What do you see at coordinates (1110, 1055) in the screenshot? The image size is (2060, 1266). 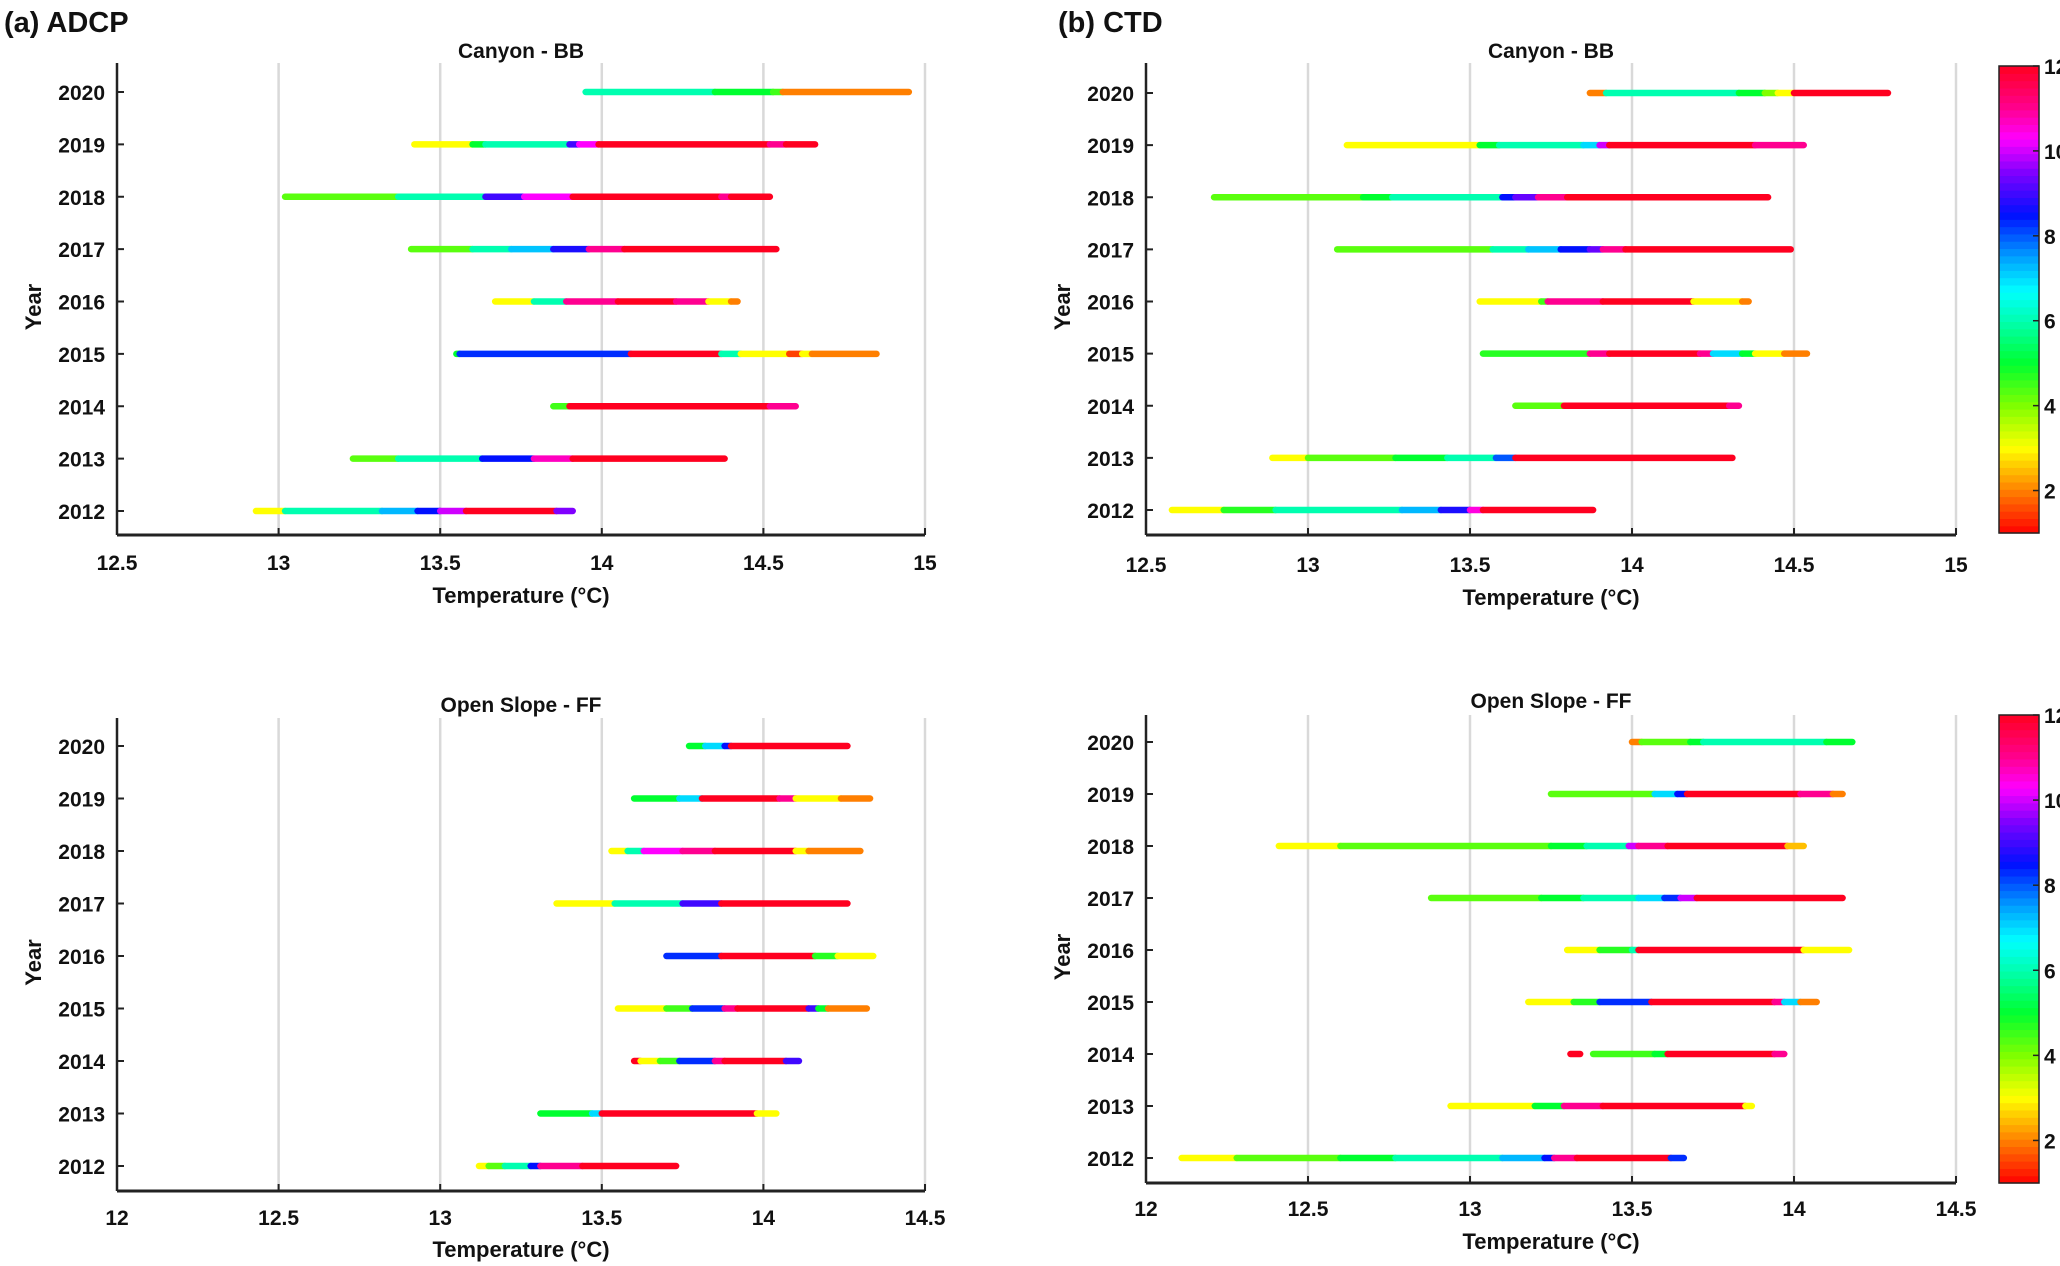 I see `y-tick-label: 2014` at bounding box center [1110, 1055].